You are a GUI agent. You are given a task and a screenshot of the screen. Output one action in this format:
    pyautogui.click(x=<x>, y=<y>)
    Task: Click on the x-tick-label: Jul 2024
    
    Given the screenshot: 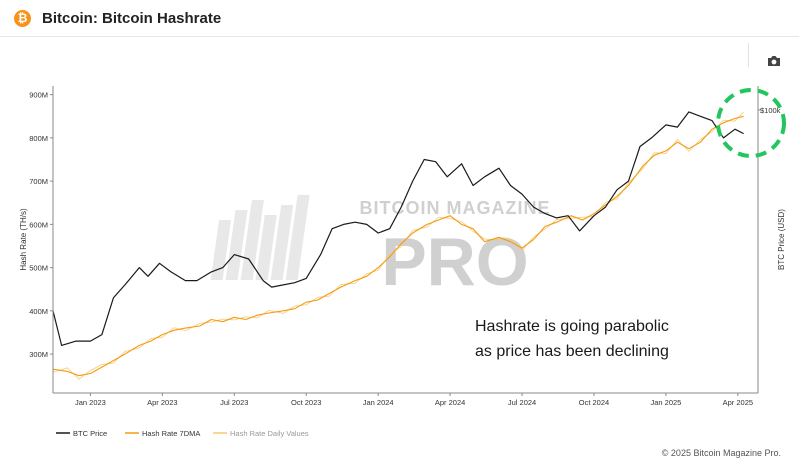 What is the action you would take?
    pyautogui.click(x=522, y=402)
    